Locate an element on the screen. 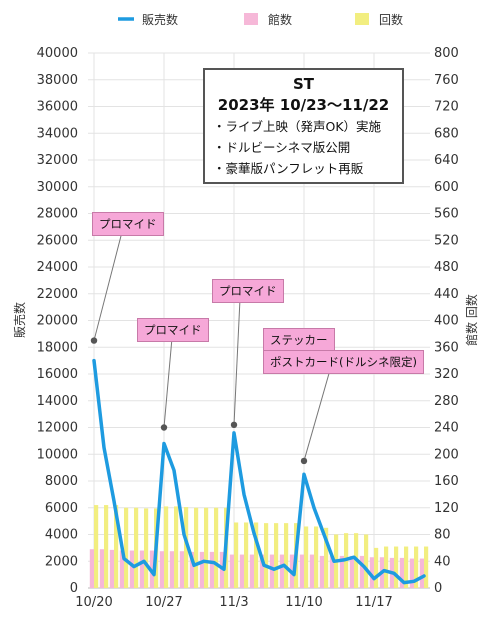 Image resolution: width=500 pixels, height=626 pixels. y-right-tick-label: 520 is located at coordinates (446, 240).